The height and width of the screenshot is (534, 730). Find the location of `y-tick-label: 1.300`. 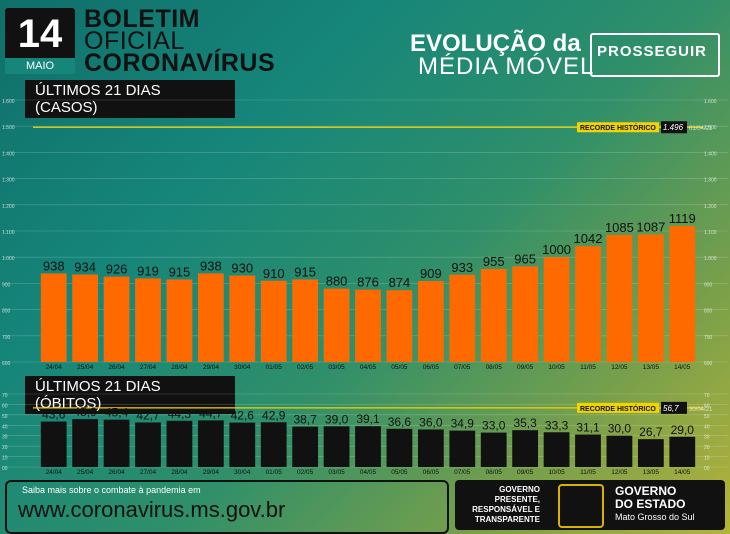

y-tick-label: 1.300 is located at coordinates (710, 181).